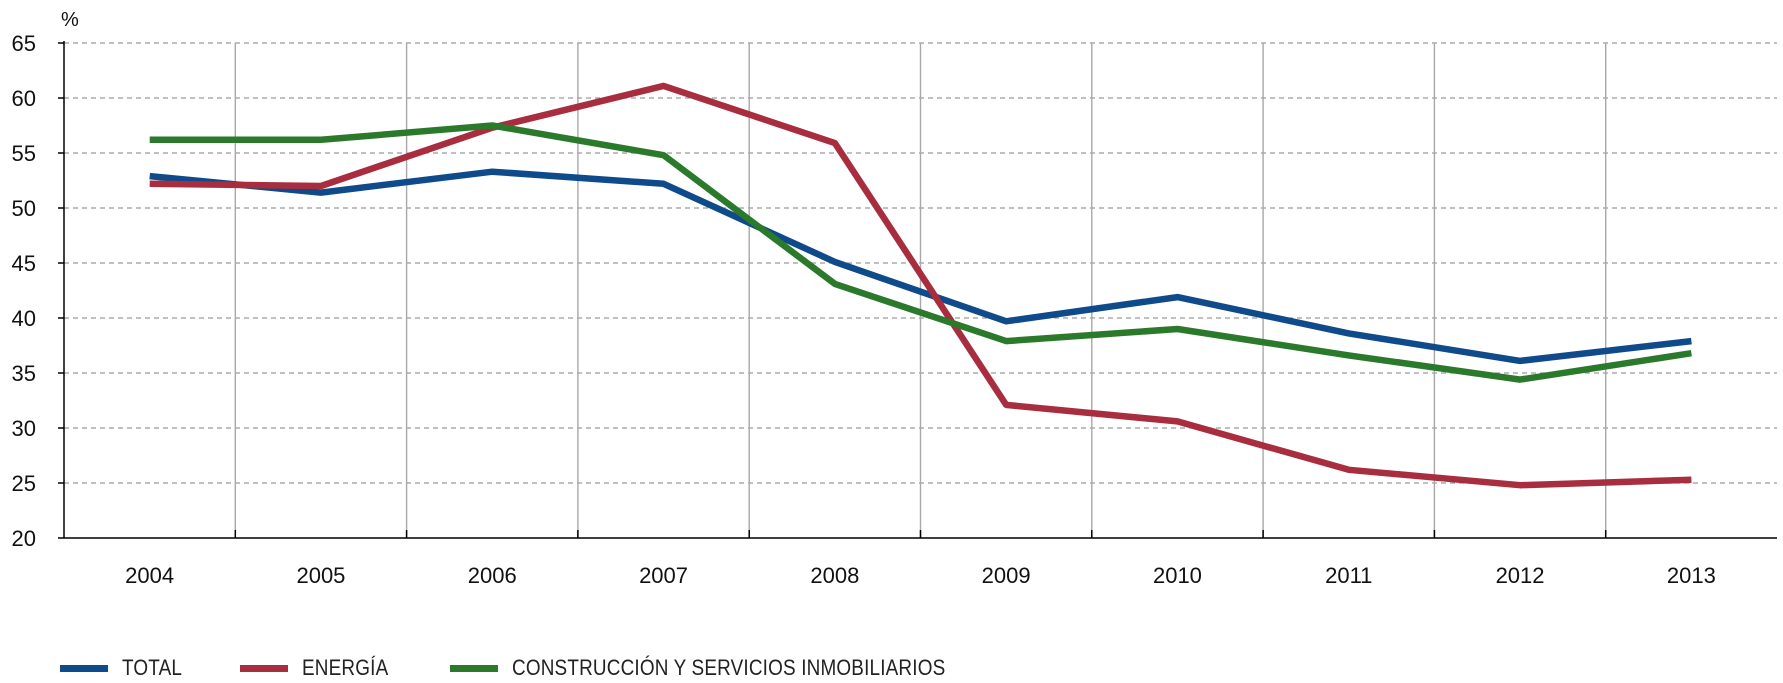 This screenshot has width=1783, height=683. I want to click on y-tick-label: 25, so click(24, 483).